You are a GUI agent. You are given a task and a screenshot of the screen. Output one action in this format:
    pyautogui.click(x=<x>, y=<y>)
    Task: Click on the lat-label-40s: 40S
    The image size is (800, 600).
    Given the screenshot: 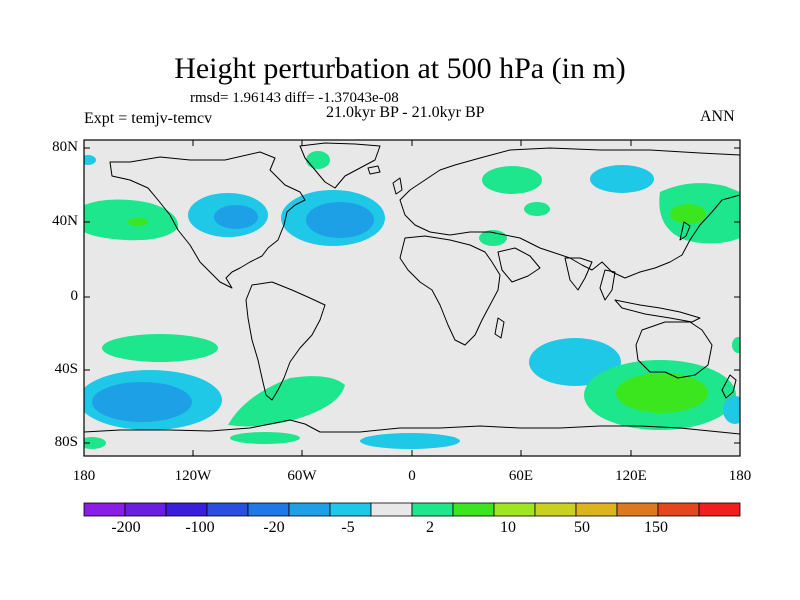 What is the action you would take?
    pyautogui.click(x=66, y=369)
    